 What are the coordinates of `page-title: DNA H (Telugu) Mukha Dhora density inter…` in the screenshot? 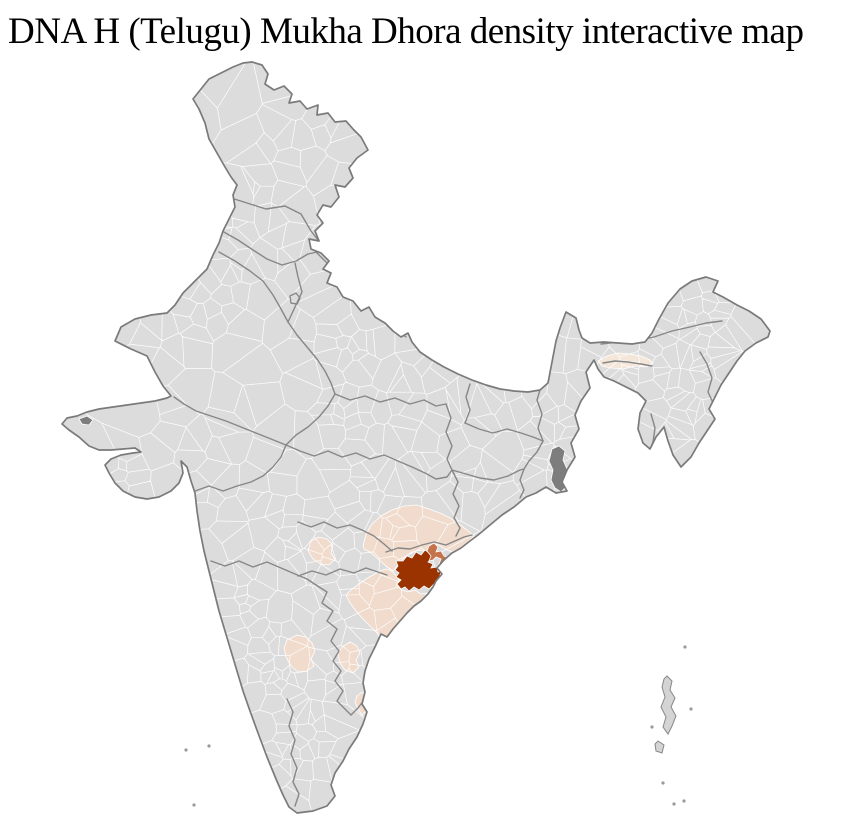 It's located at (406, 31).